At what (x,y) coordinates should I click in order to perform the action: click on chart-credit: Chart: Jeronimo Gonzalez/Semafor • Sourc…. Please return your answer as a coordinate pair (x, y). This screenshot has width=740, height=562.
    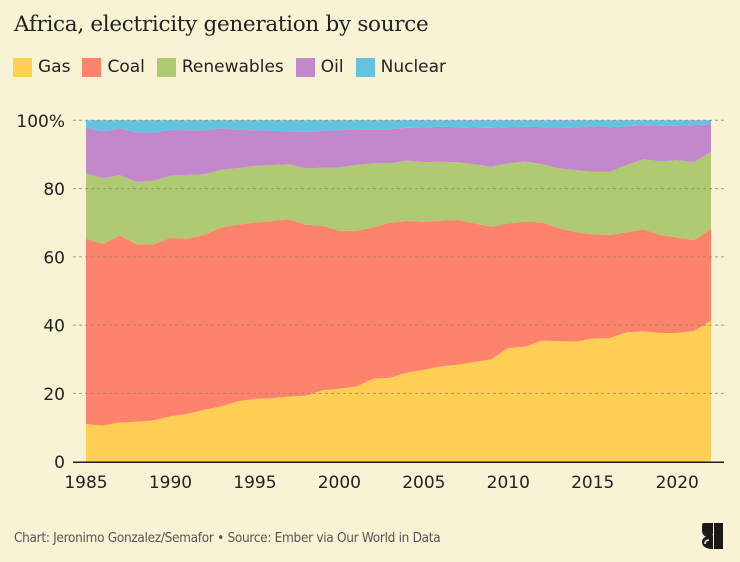
    Looking at the image, I should click on (227, 538).